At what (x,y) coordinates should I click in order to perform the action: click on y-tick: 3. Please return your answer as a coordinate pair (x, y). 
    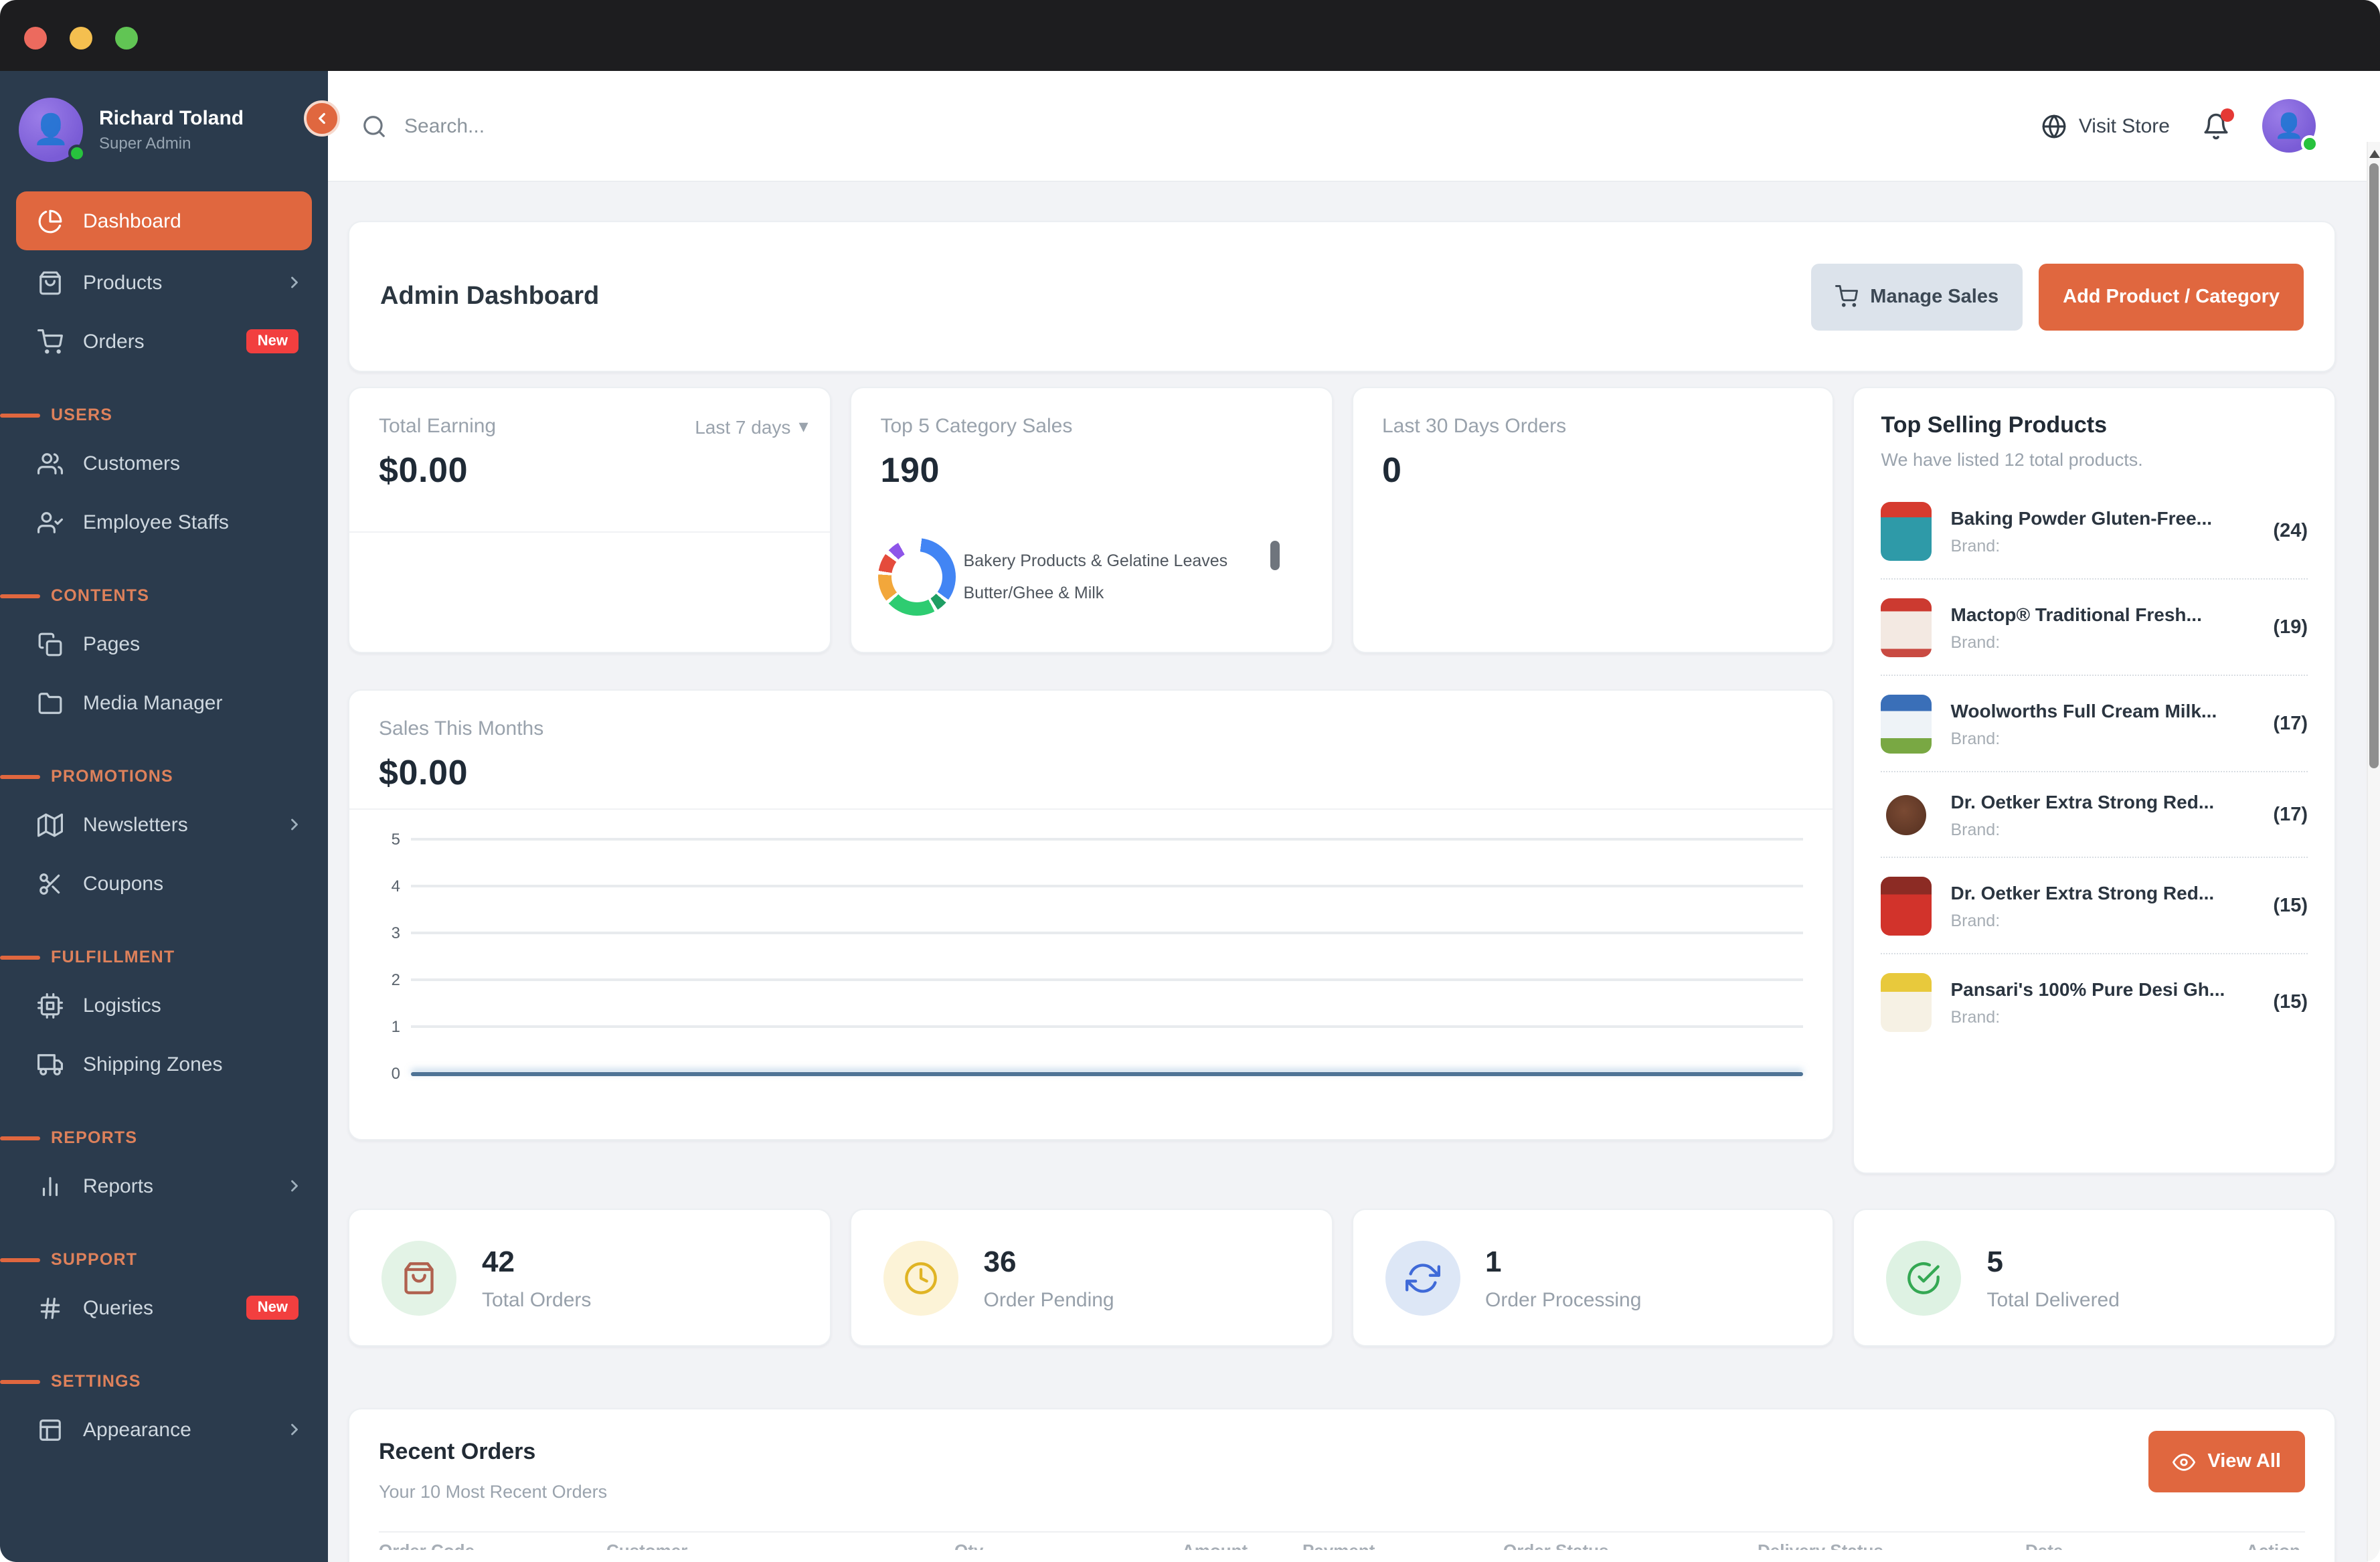
    Looking at the image, I should click on (395, 933).